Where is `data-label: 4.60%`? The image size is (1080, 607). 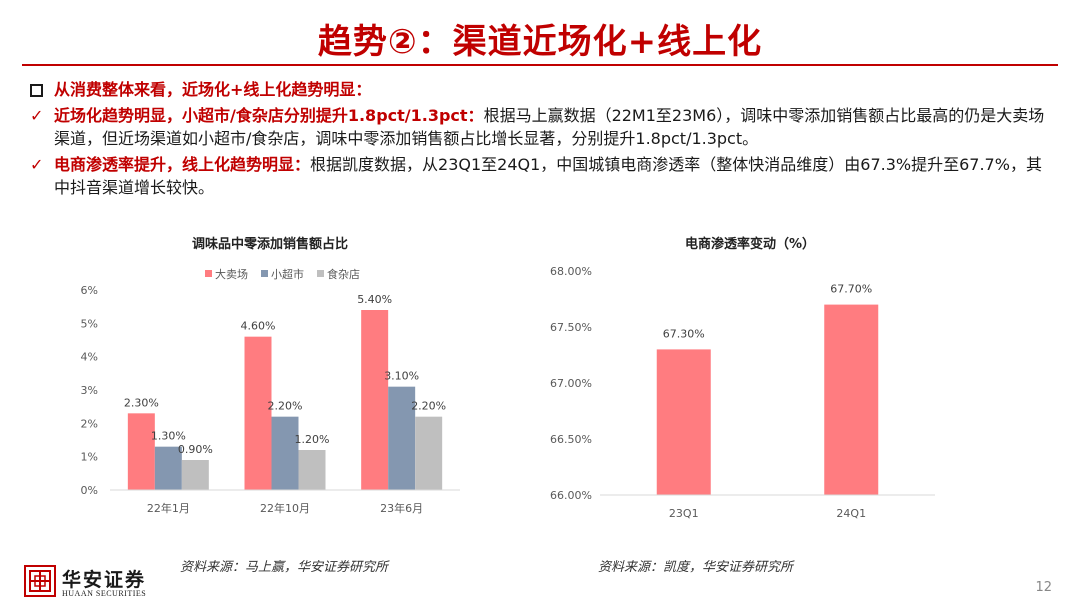 data-label: 4.60% is located at coordinates (258, 326).